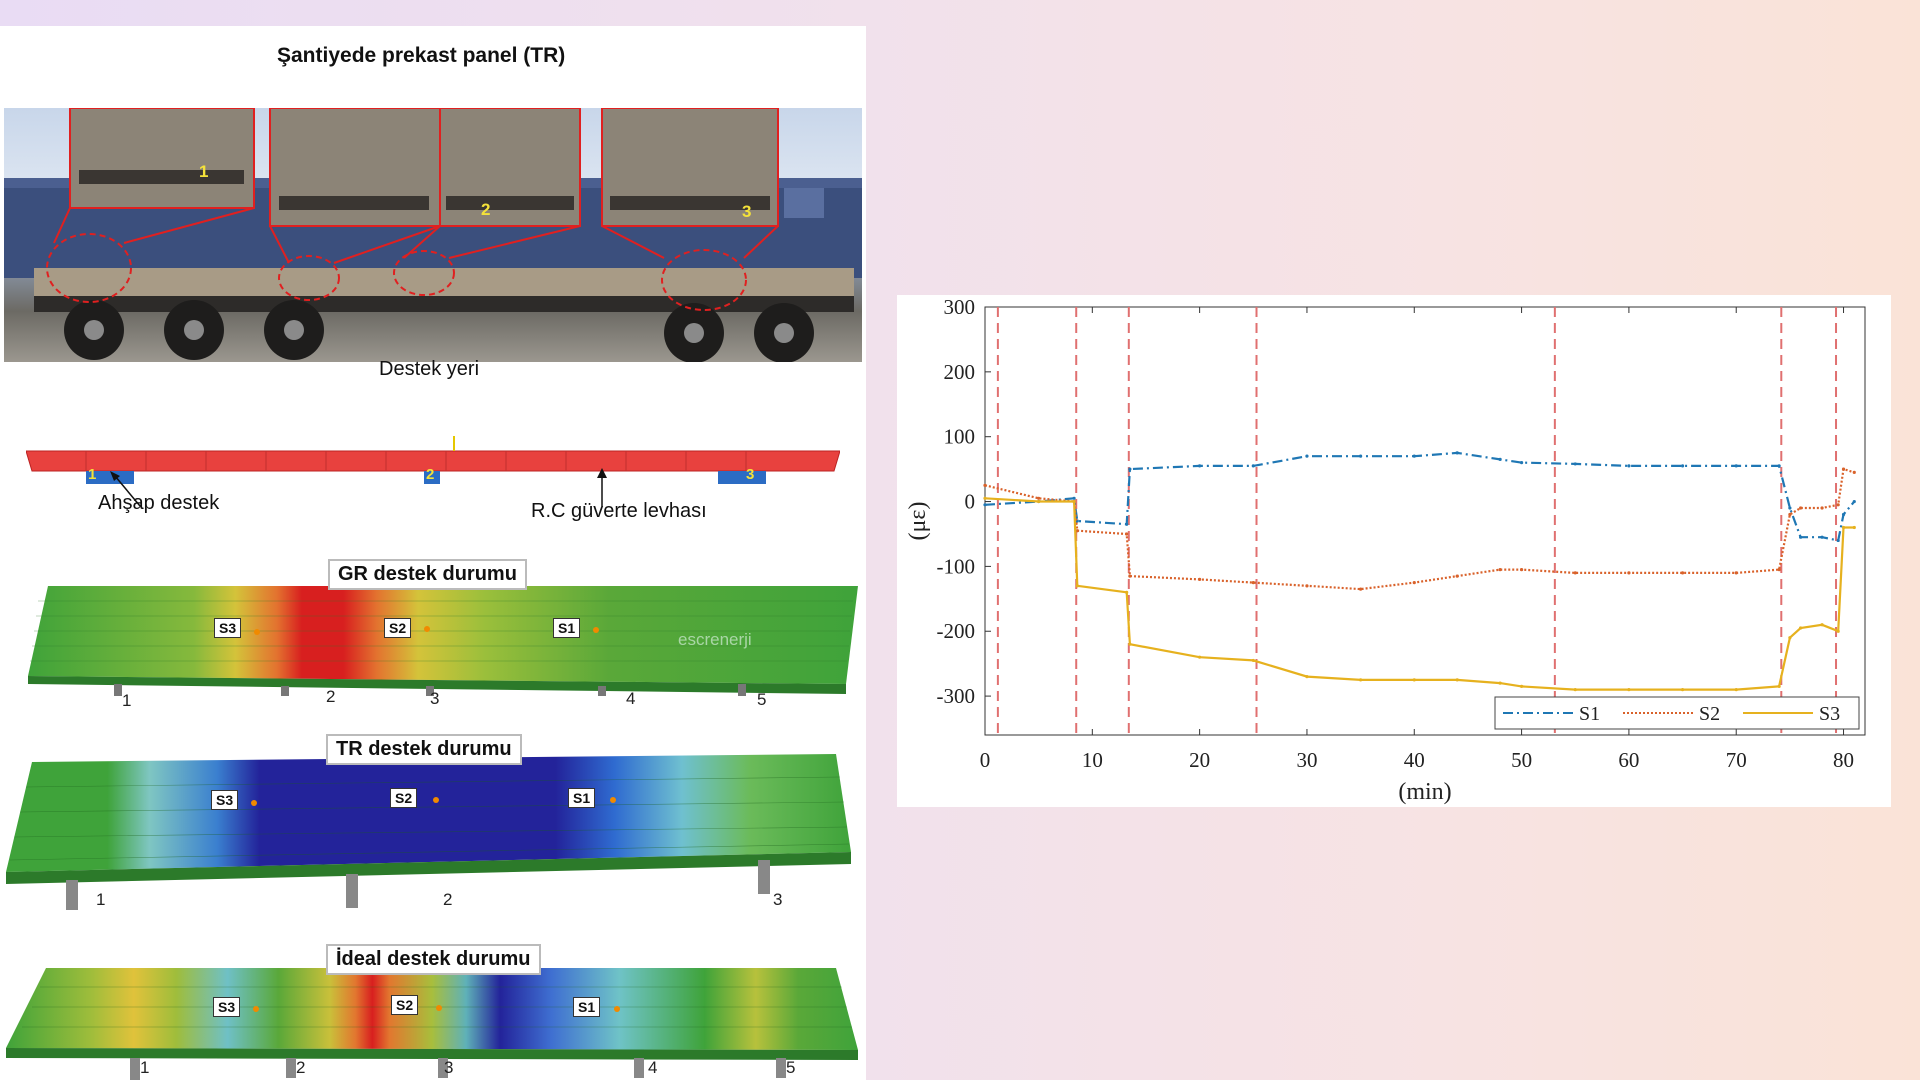 The height and width of the screenshot is (1080, 1920). I want to click on tr-sensor-s3-dot, so click(254, 803).